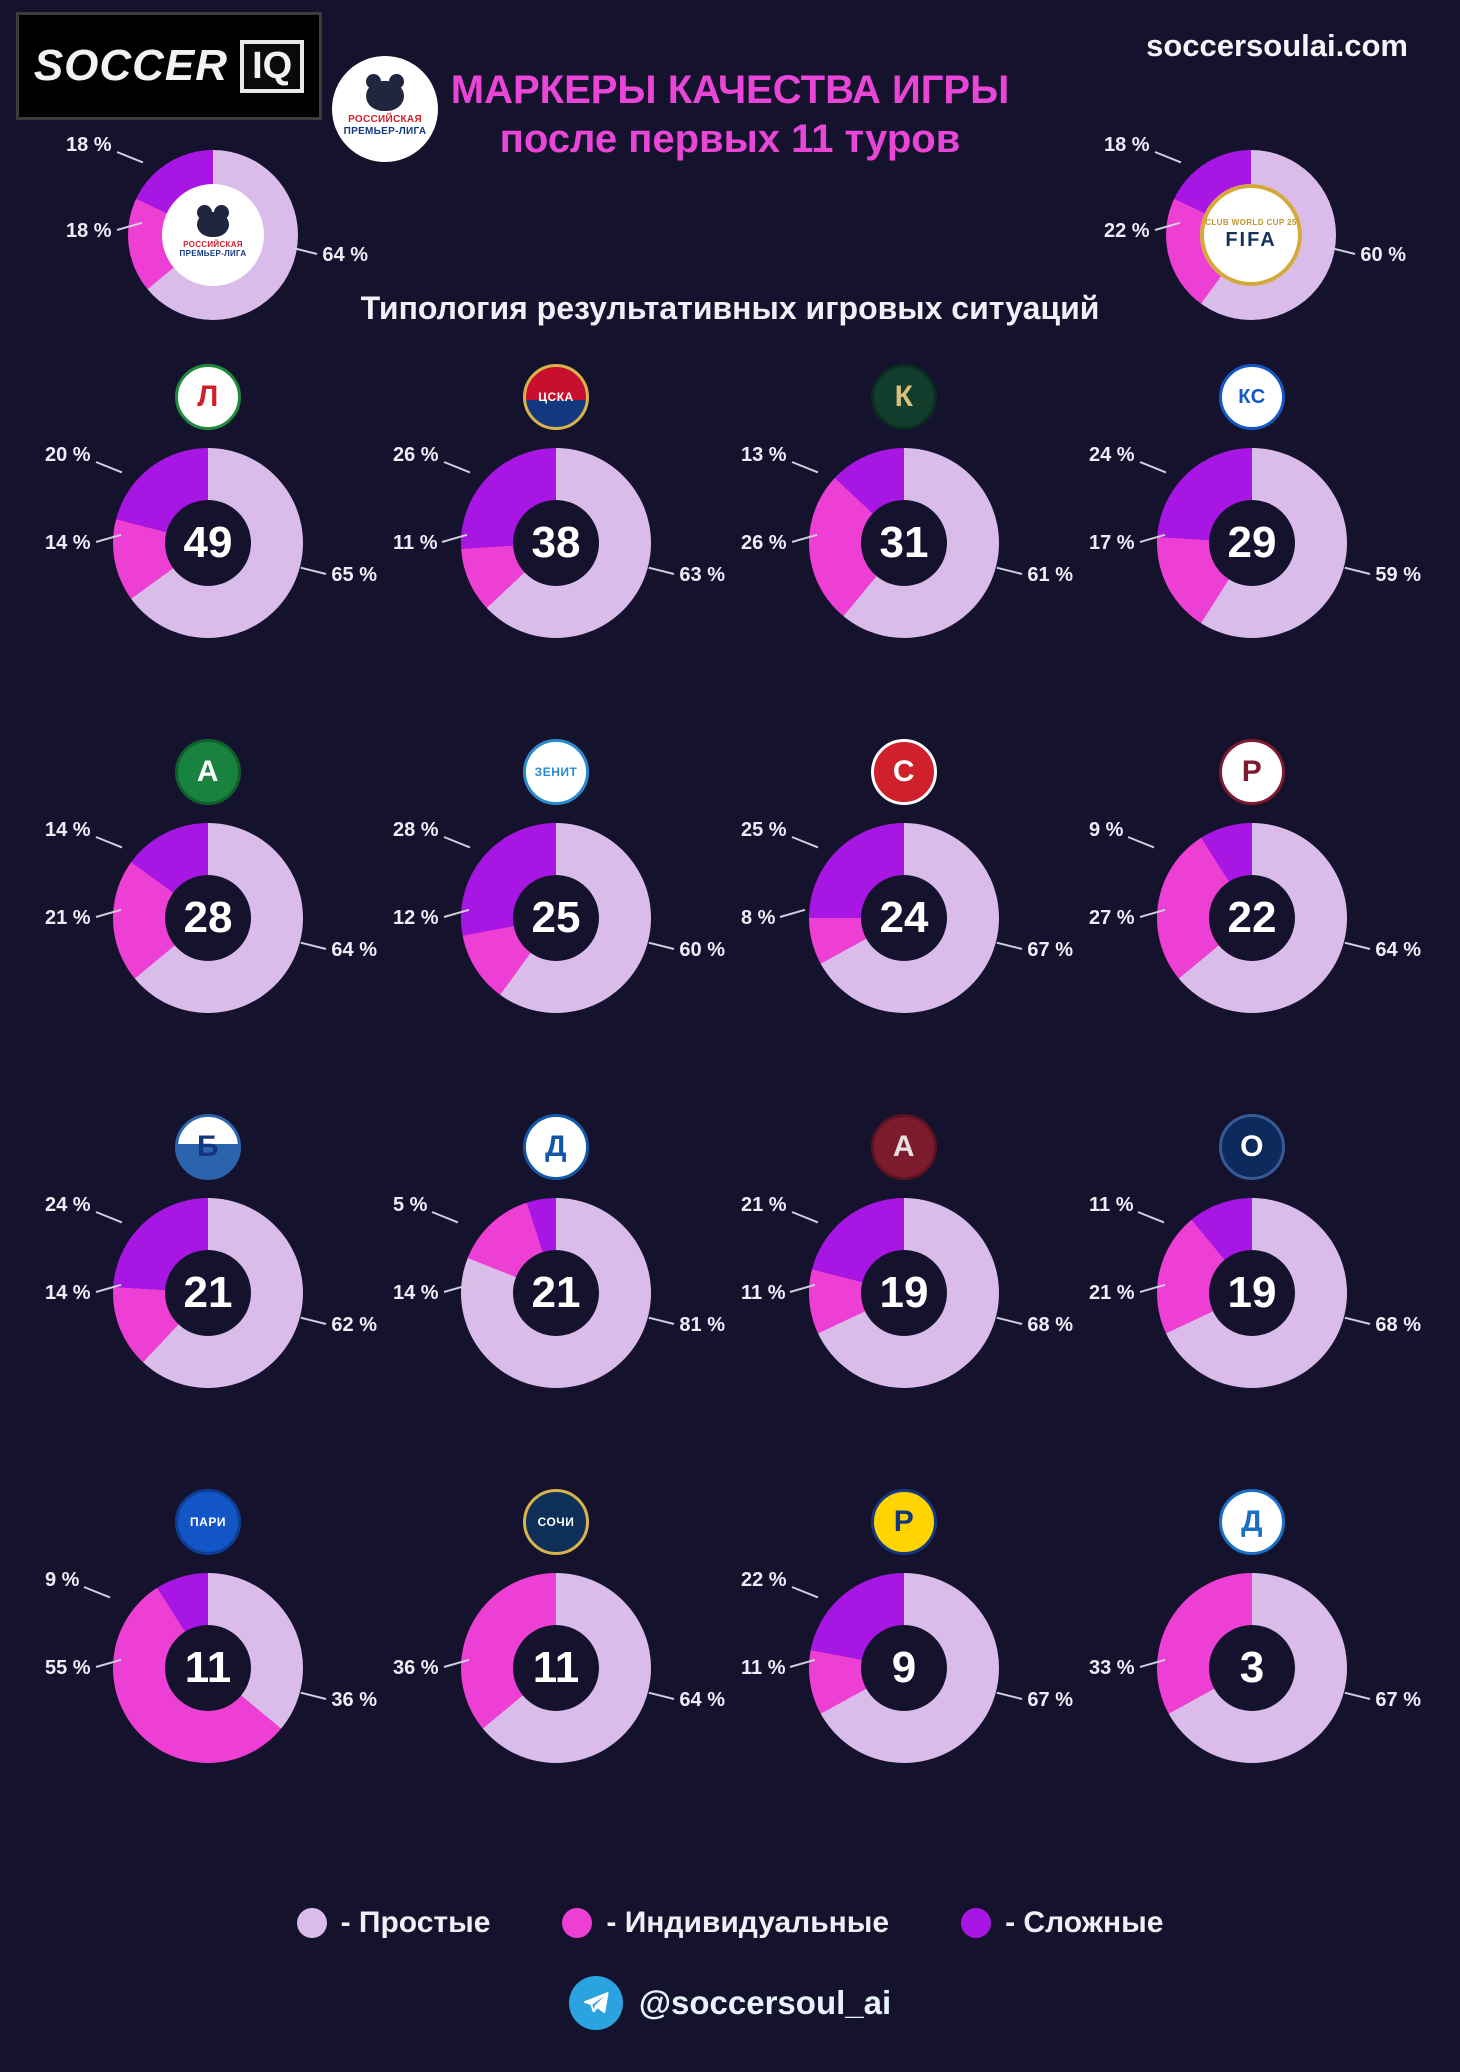 The image size is (1460, 2072). Describe the element at coordinates (556, 772) in the screenshot. I see `club-logo-zenit: ЗЕНИТ` at that location.